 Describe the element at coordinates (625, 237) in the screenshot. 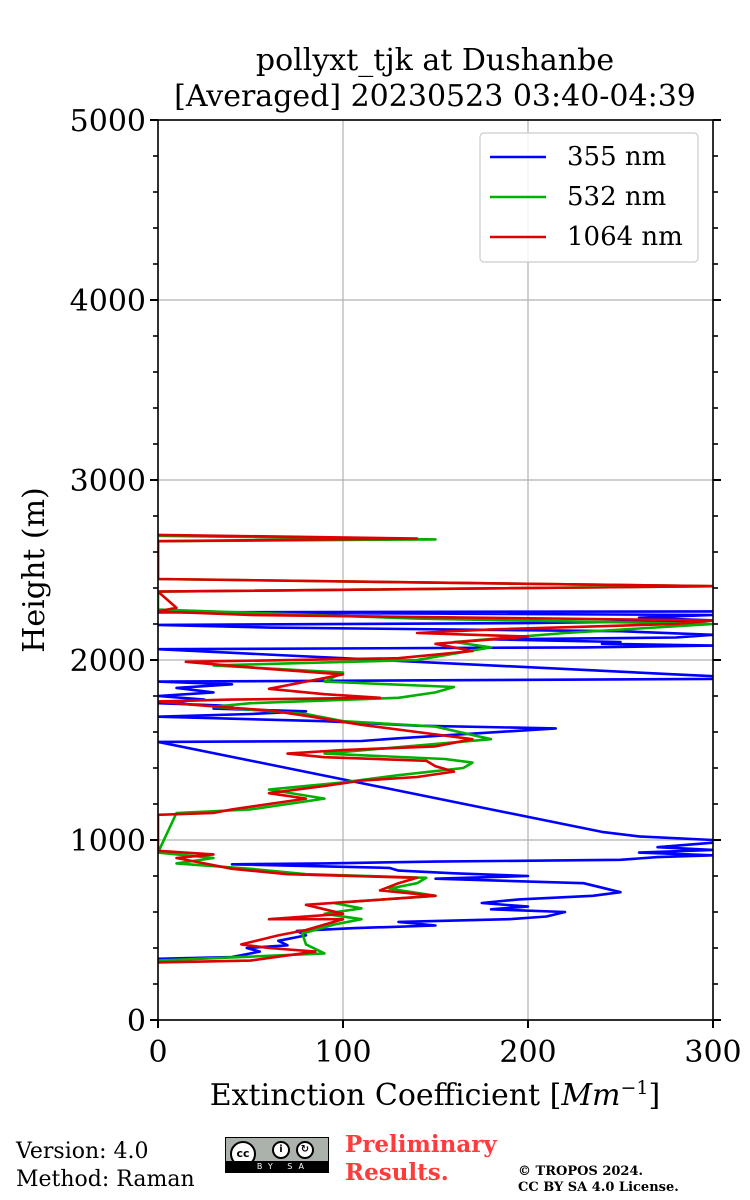

I see `legend-label-1064: 1064 nm` at that location.